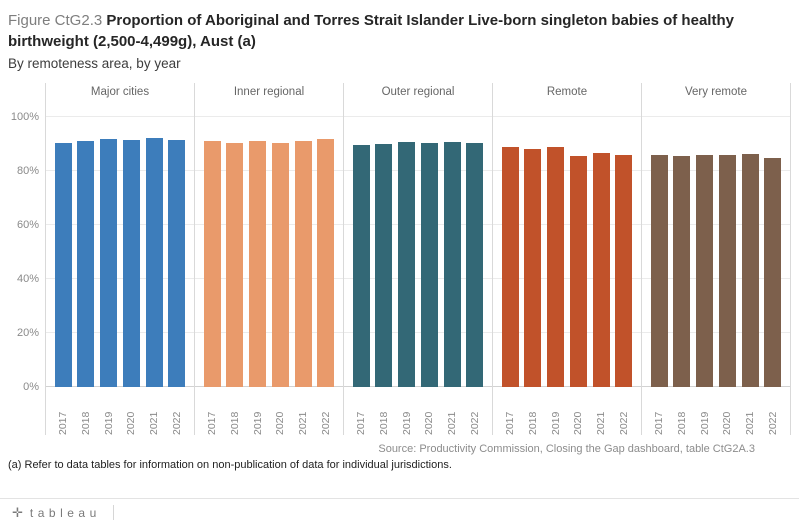  I want to click on y-axis: 0% 20% 40% 60% 80% 100%, so click(26, 259).